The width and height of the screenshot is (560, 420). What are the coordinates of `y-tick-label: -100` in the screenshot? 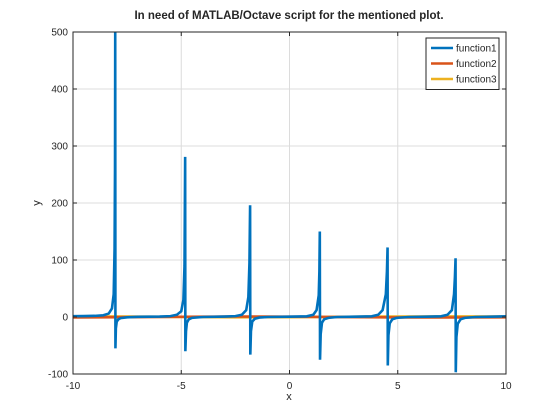 It's located at (58, 375).